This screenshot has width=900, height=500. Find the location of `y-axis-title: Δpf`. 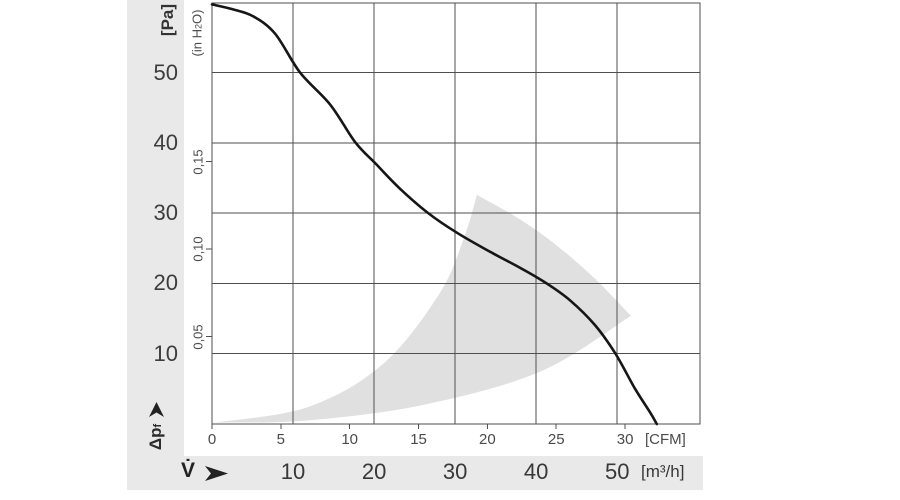

y-axis-title: Δpf is located at coordinates (156, 437).